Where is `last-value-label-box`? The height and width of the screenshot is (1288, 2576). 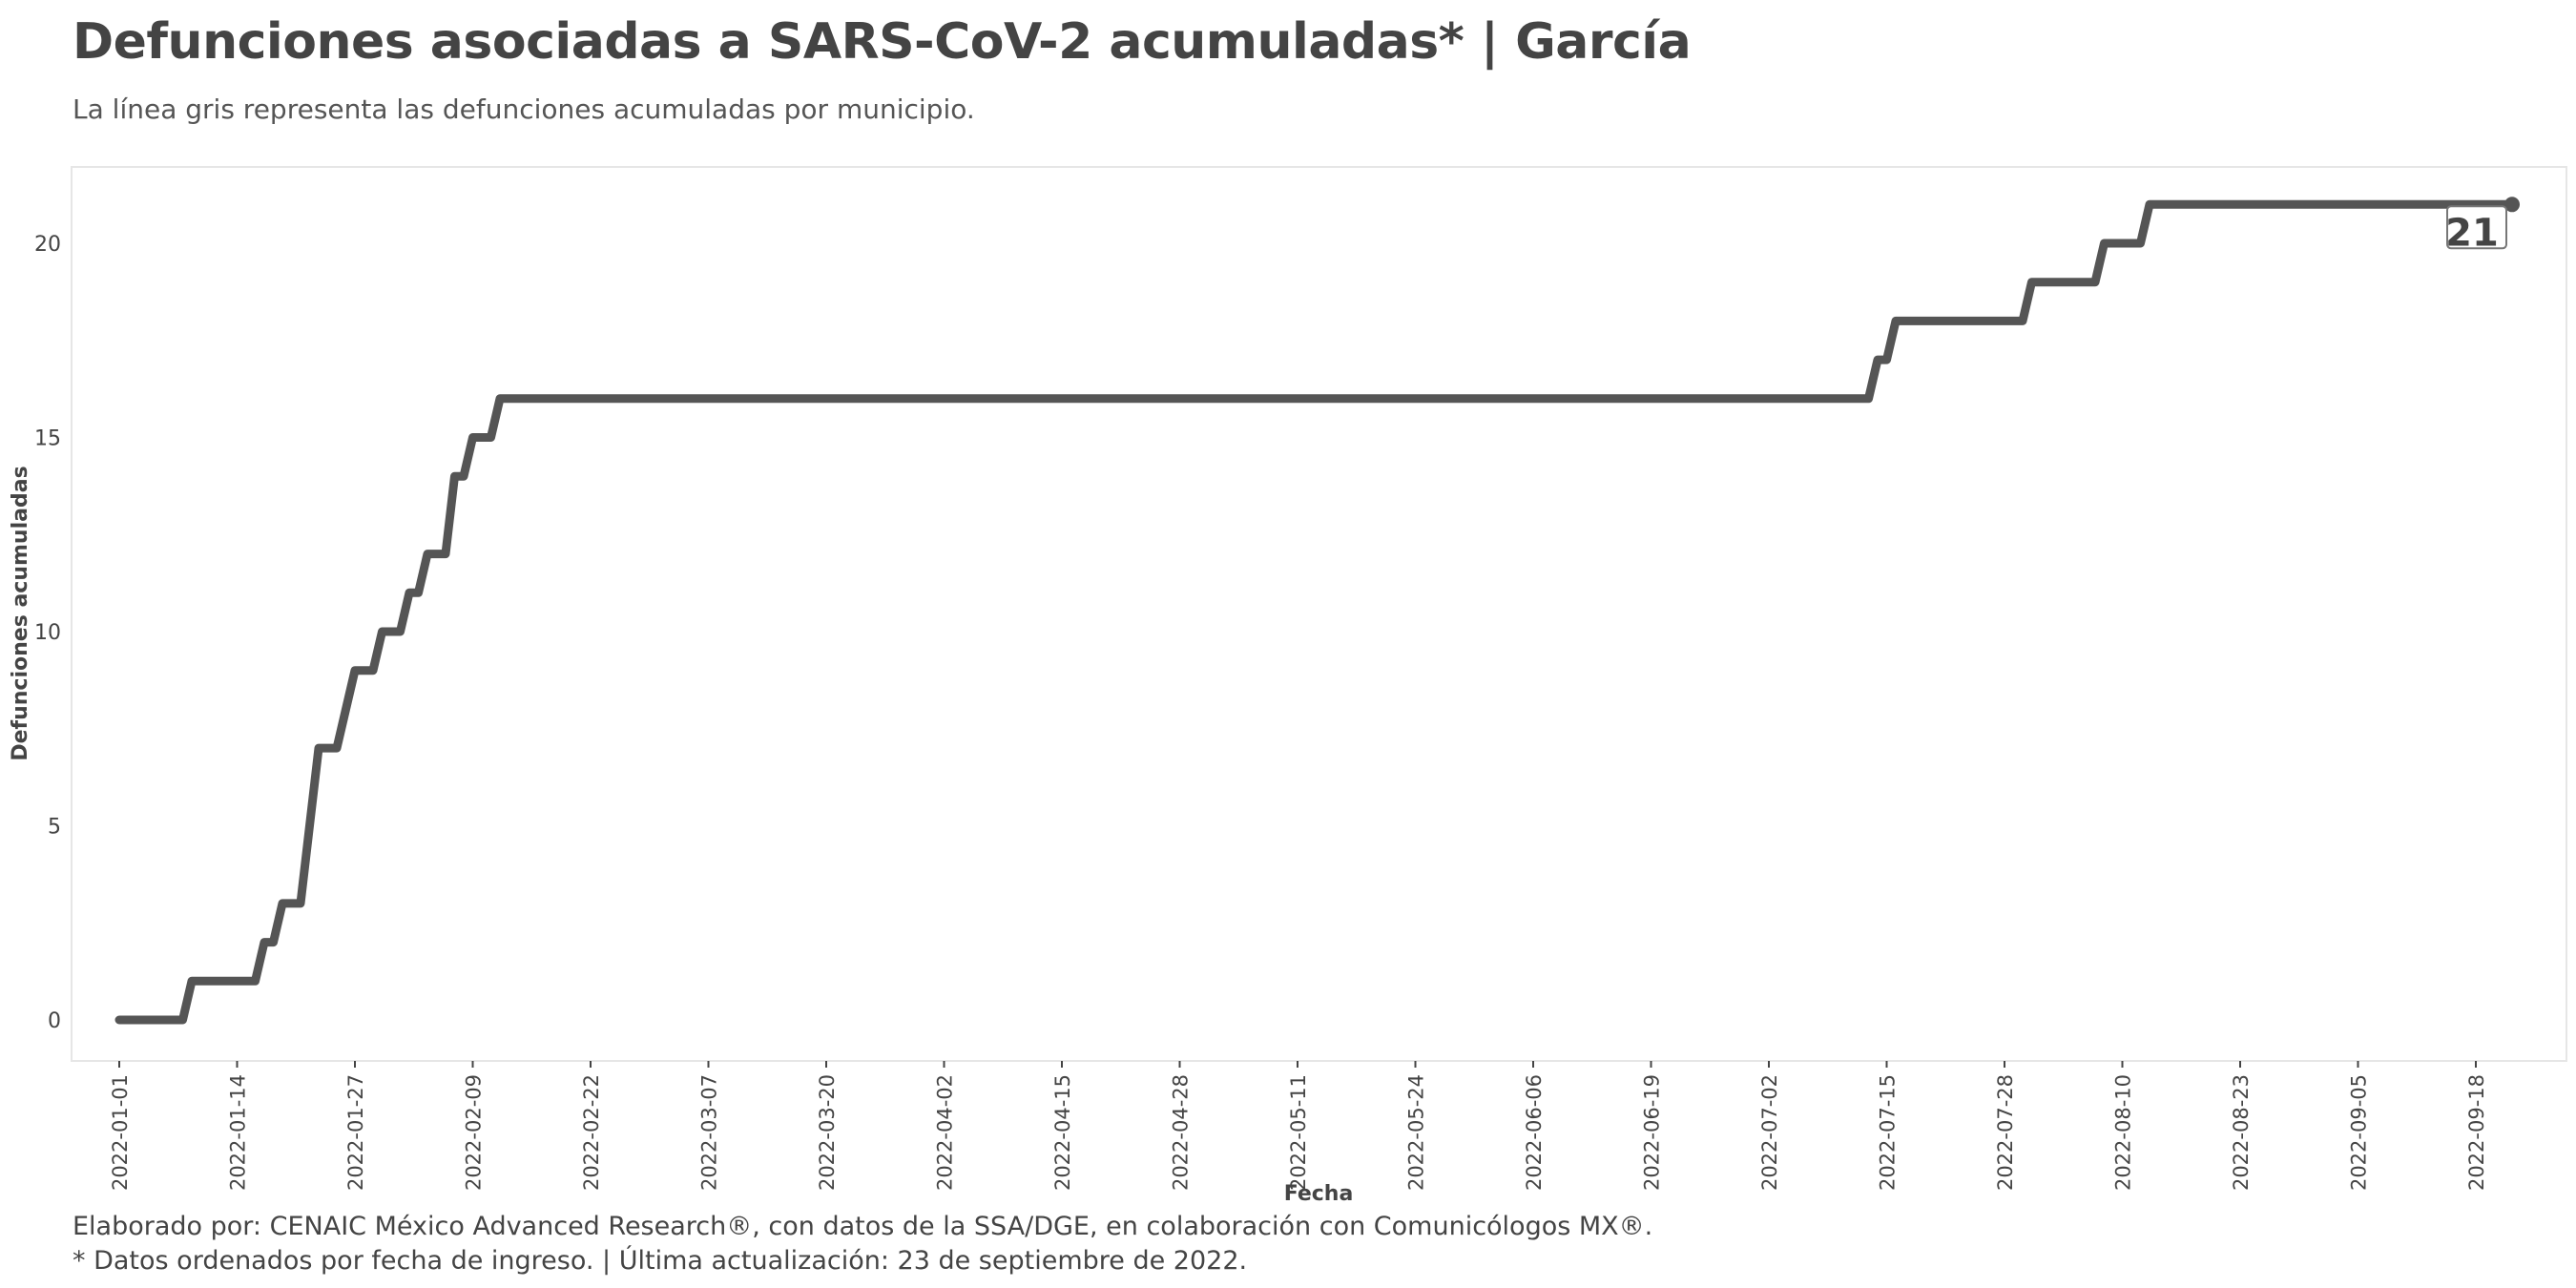 last-value-label-box is located at coordinates (2476, 227).